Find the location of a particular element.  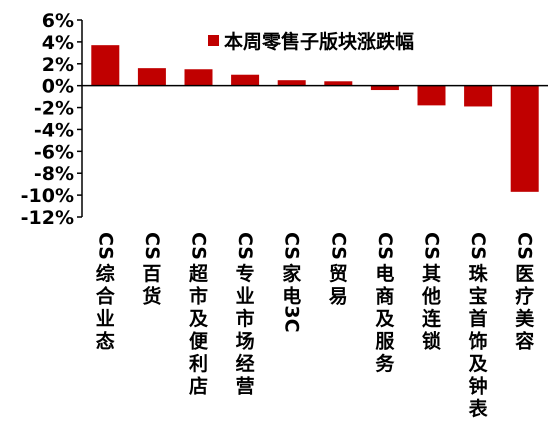

svg-text: 他 is located at coordinates (431, 296).